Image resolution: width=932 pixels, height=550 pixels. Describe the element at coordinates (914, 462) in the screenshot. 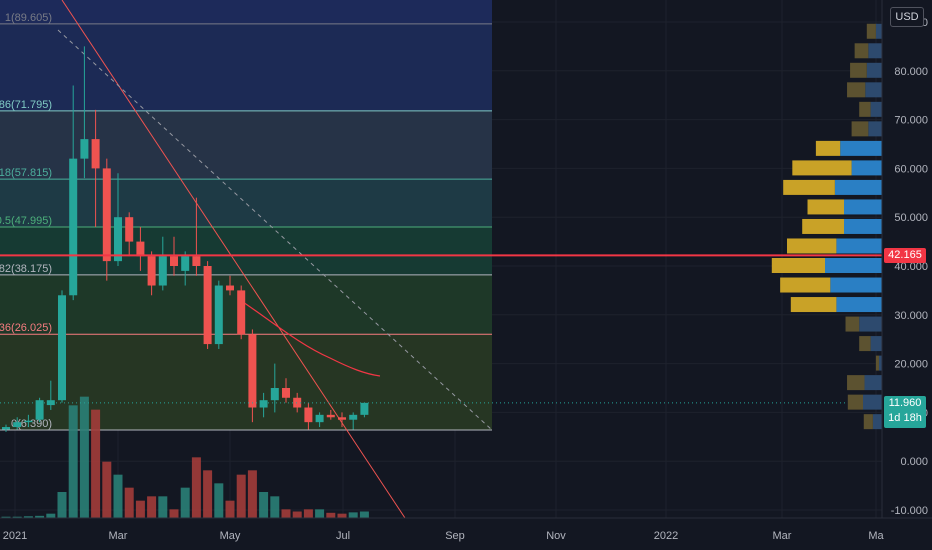

I see `price-axis-tick-label: 0.000` at that location.